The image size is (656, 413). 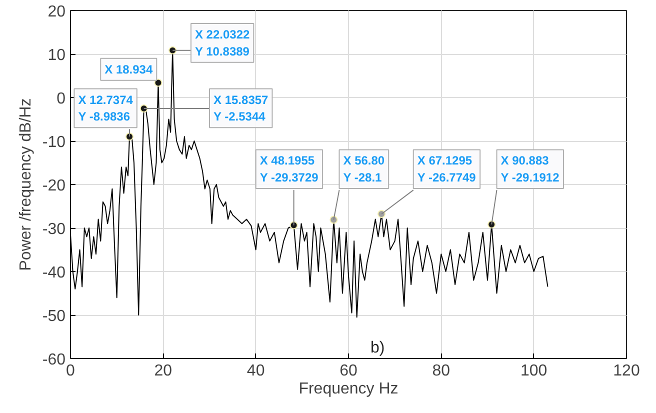 I want to click on y-tick-label: 10, so click(x=57, y=55).